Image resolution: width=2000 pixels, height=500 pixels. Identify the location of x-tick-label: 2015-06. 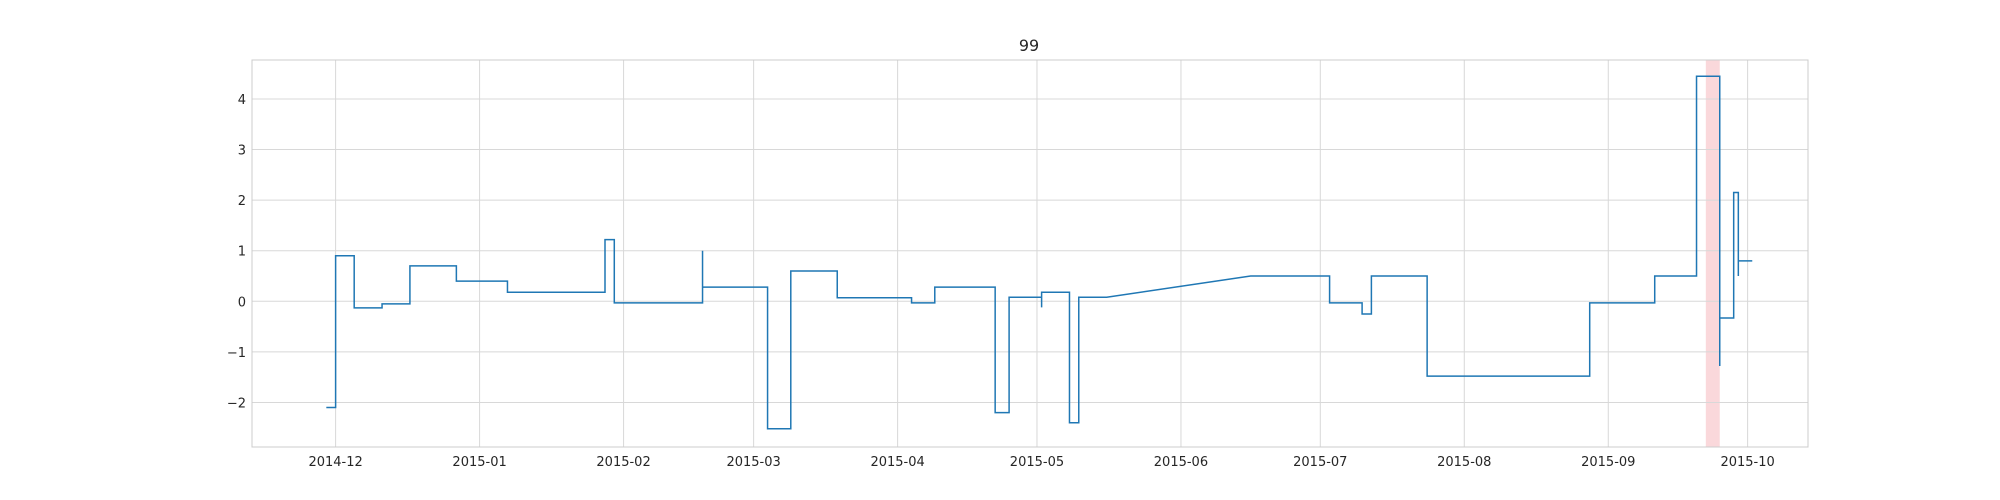
(1181, 462).